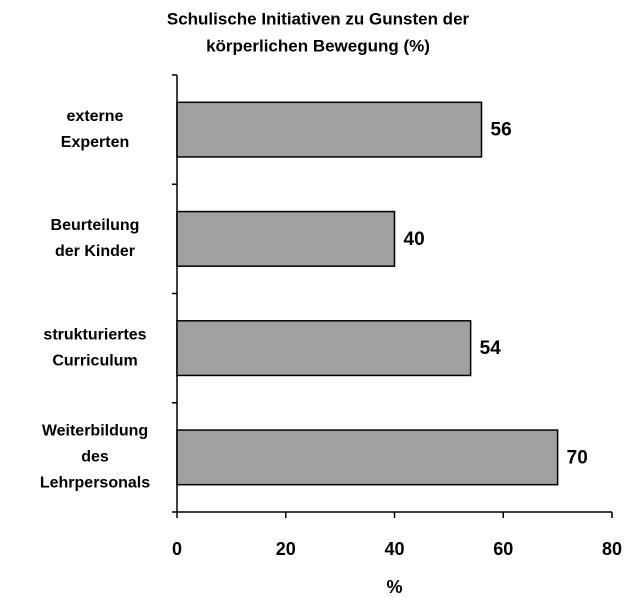  Describe the element at coordinates (394, 587) in the screenshot. I see `x-axis-label: %` at that location.